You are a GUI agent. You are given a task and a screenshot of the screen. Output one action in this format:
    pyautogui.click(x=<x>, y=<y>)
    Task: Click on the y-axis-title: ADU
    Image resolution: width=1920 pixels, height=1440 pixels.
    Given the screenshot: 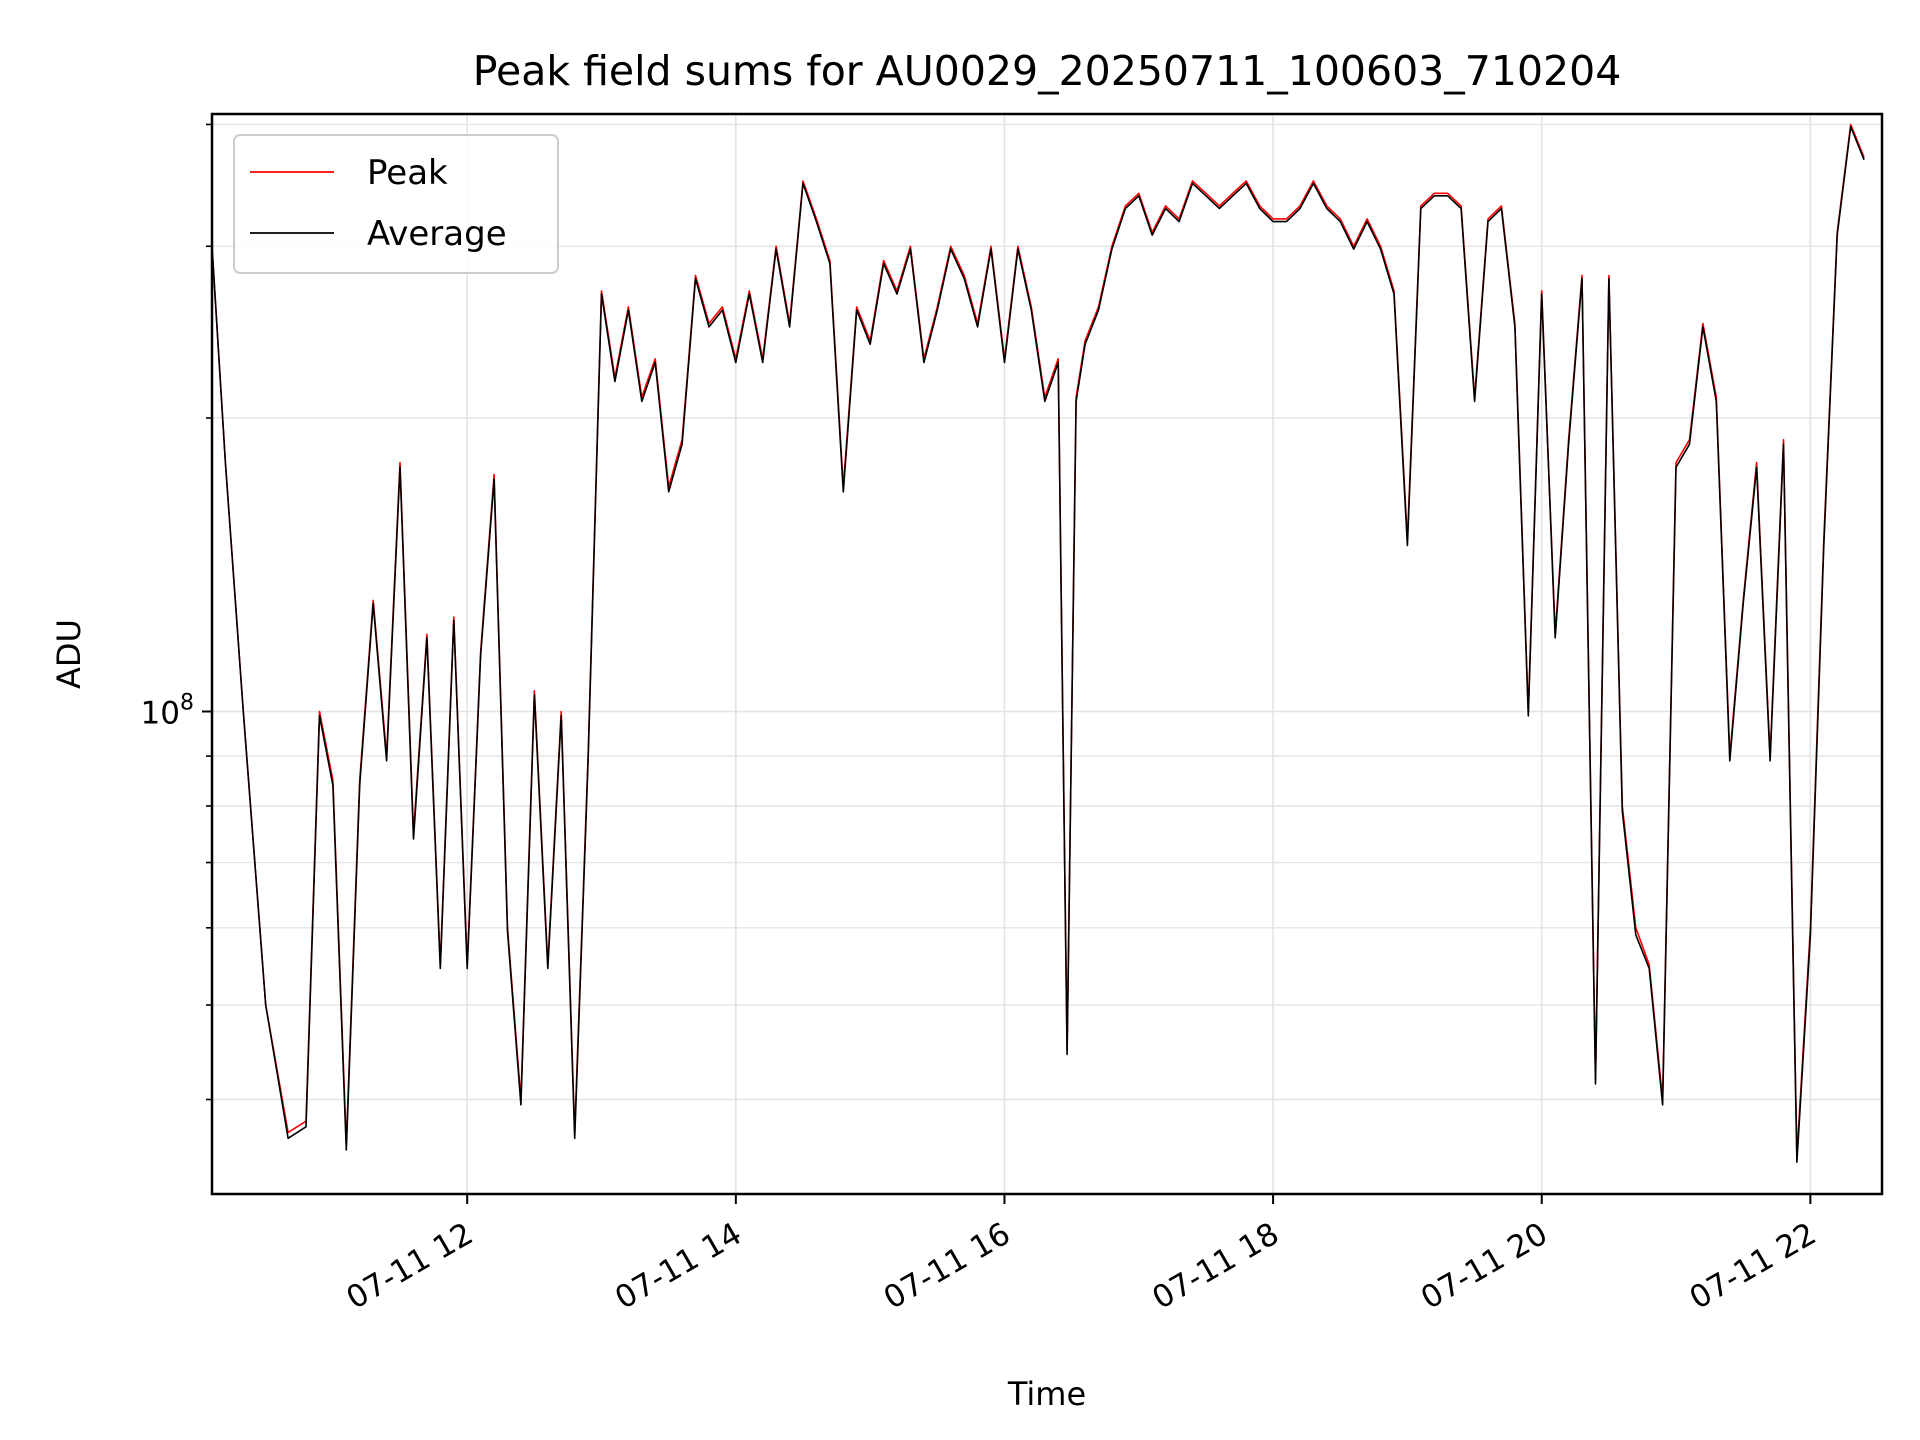 What is the action you would take?
    pyautogui.click(x=69, y=654)
    